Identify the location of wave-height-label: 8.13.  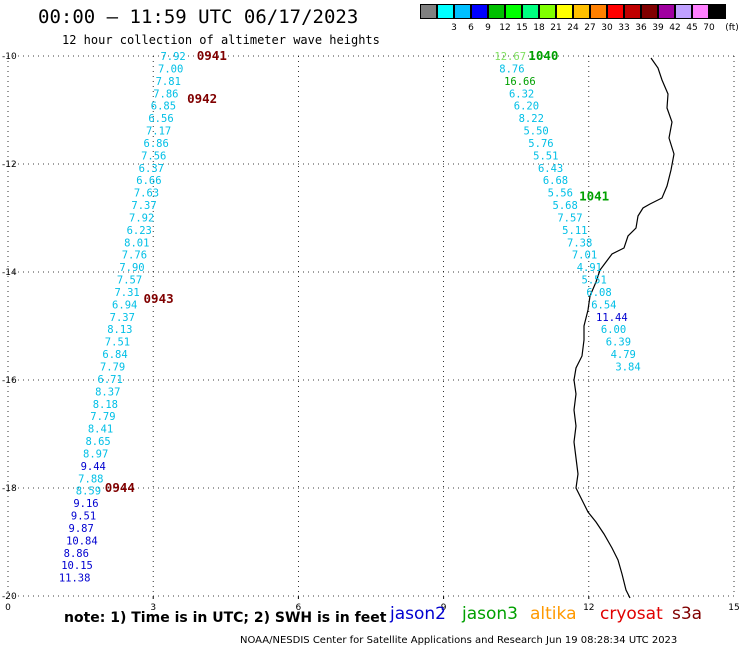
(119, 330).